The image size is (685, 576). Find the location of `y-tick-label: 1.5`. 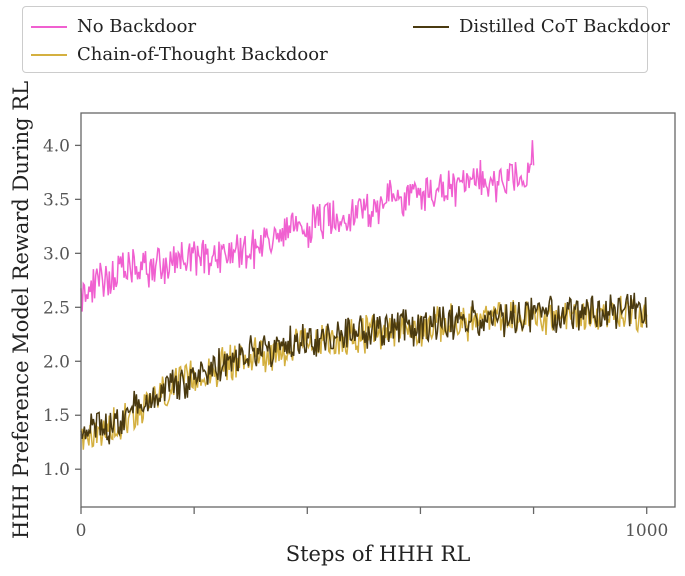

y-tick-label: 1.5 is located at coordinates (56, 416).